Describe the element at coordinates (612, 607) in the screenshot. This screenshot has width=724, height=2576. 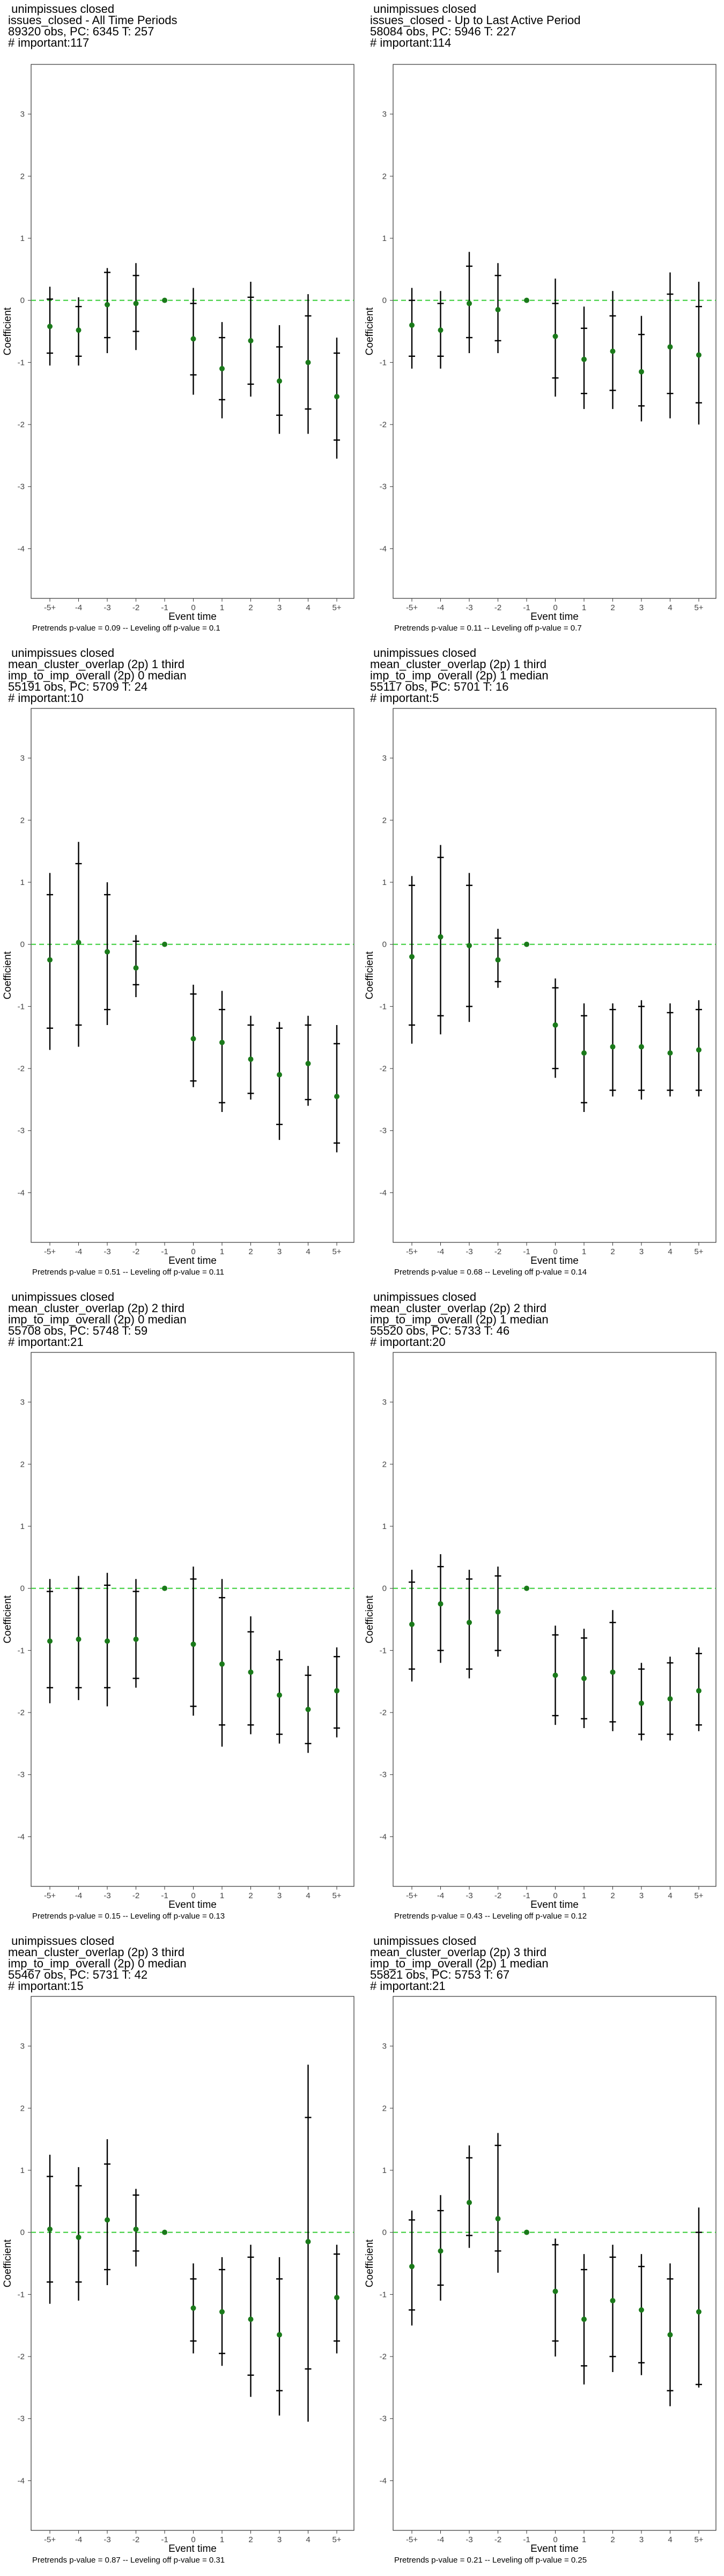
I see `x-tick-label: 2` at that location.